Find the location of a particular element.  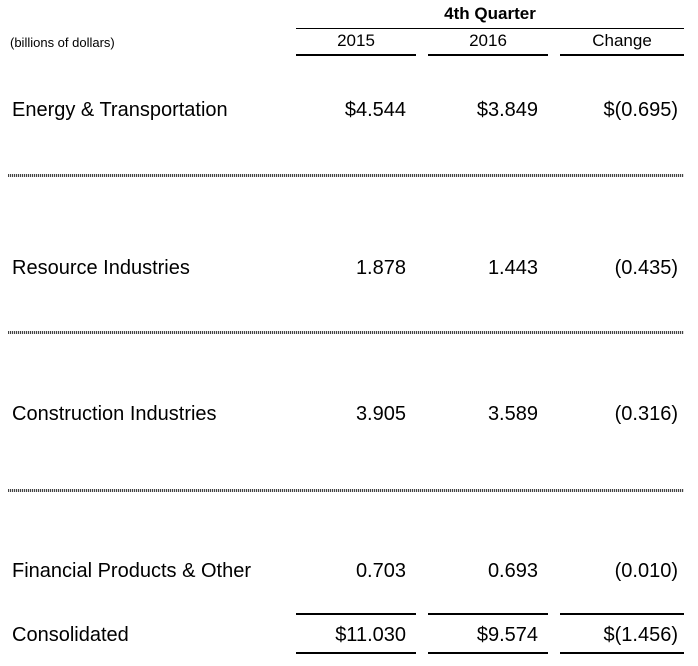

group-header-rule is located at coordinates (490, 28).